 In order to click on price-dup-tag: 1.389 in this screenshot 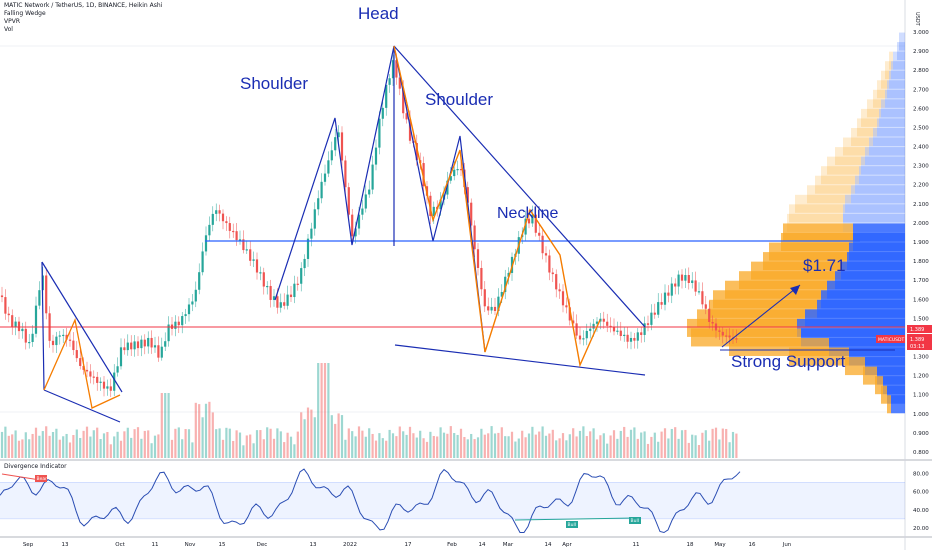, I will do `click(917, 340)`.